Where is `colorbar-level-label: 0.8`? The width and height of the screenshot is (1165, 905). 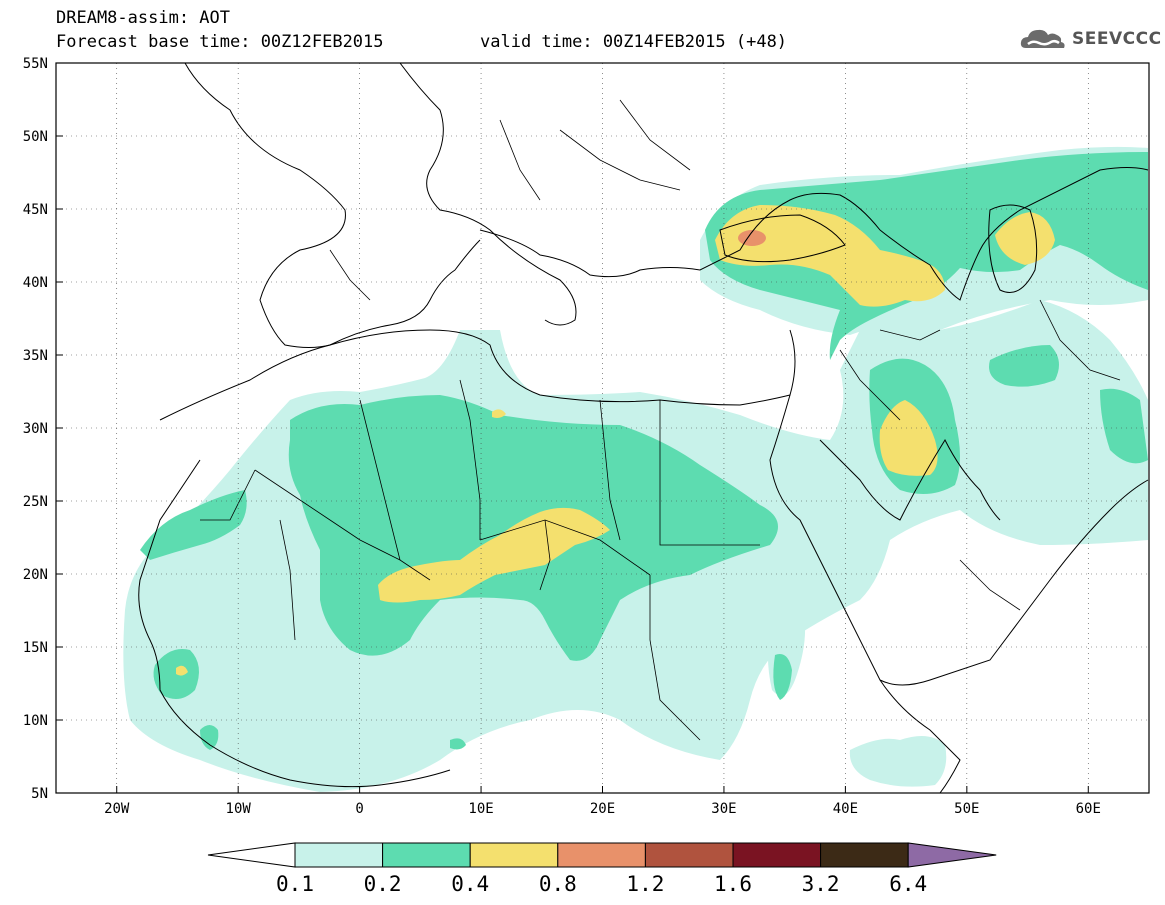
colorbar-level-label: 0.8 is located at coordinates (558, 884).